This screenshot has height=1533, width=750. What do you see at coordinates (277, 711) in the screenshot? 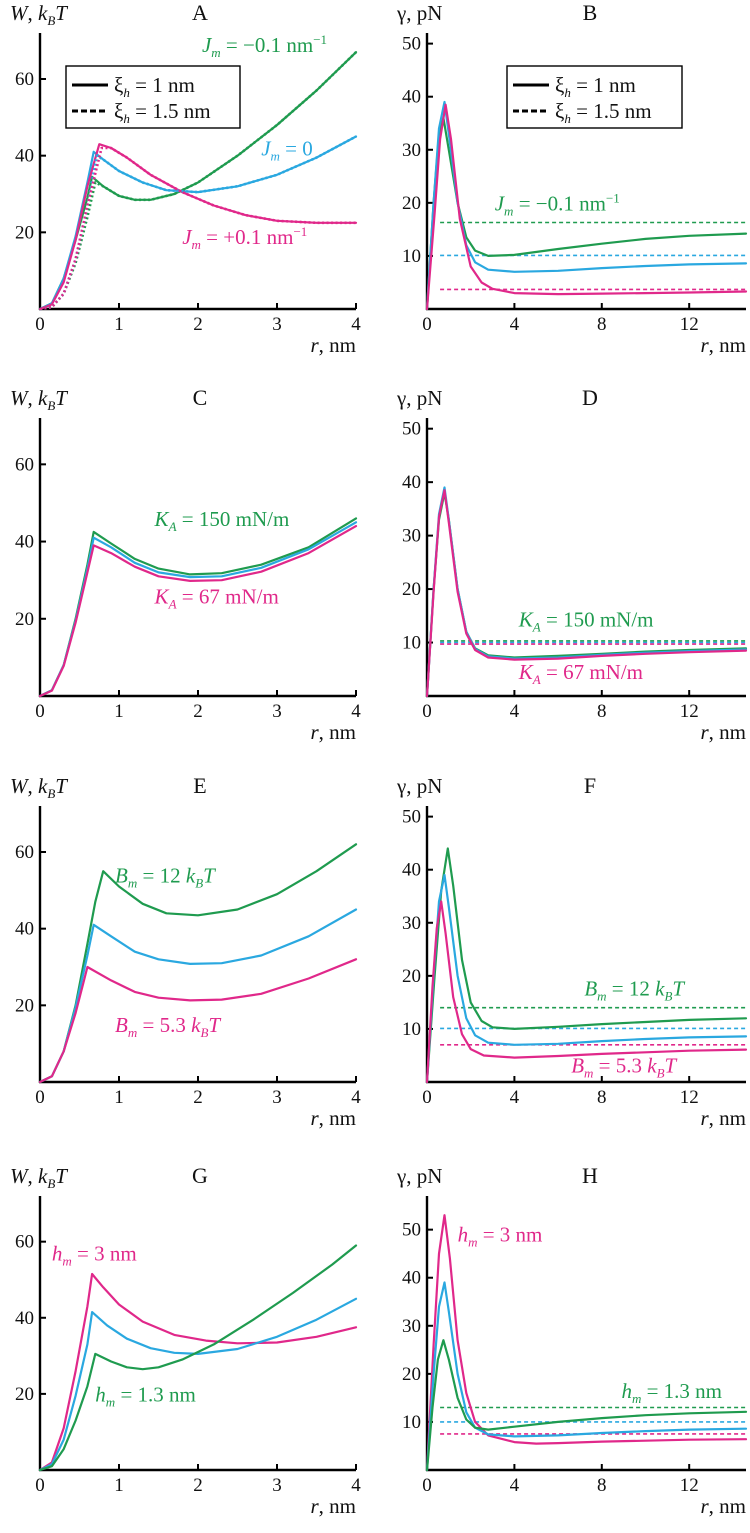
I see `x-tick-label: 3` at bounding box center [277, 711].